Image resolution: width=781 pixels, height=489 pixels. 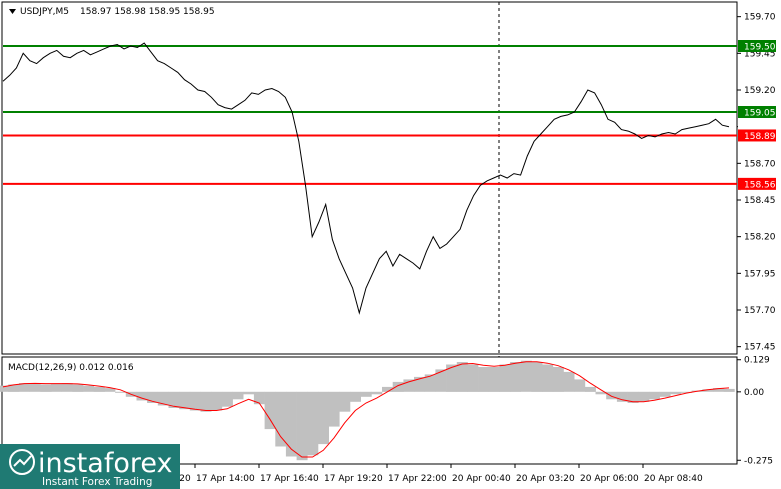 I want to click on level-label-158-95: 158.95, so click(x=757, y=126).